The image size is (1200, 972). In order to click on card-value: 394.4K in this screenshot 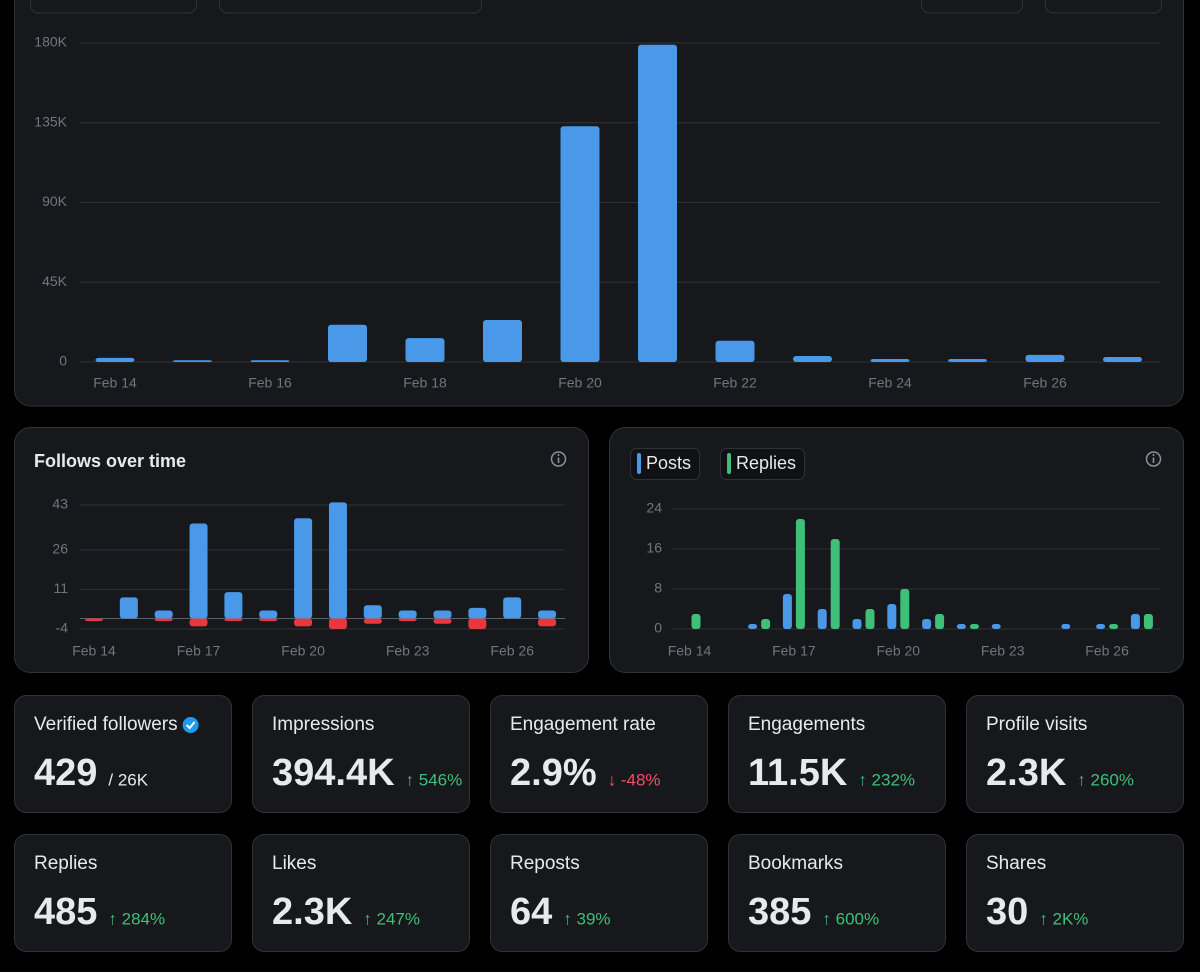, I will do `click(333, 773)`.